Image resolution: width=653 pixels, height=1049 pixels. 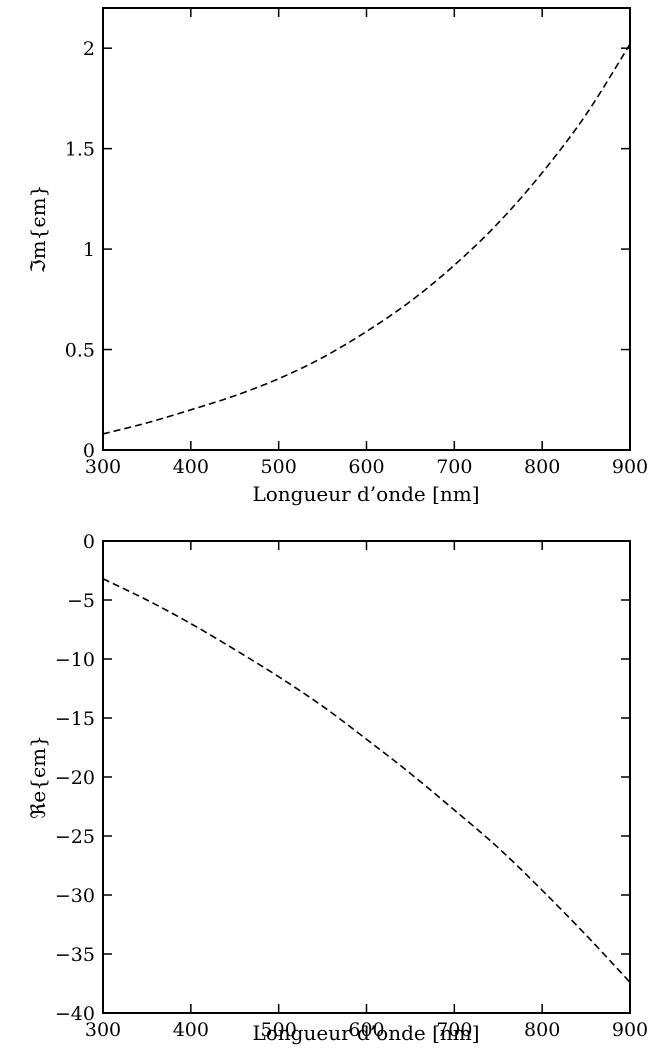 What do you see at coordinates (89, 250) in the screenshot?
I see `y-tick-label: 1` at bounding box center [89, 250].